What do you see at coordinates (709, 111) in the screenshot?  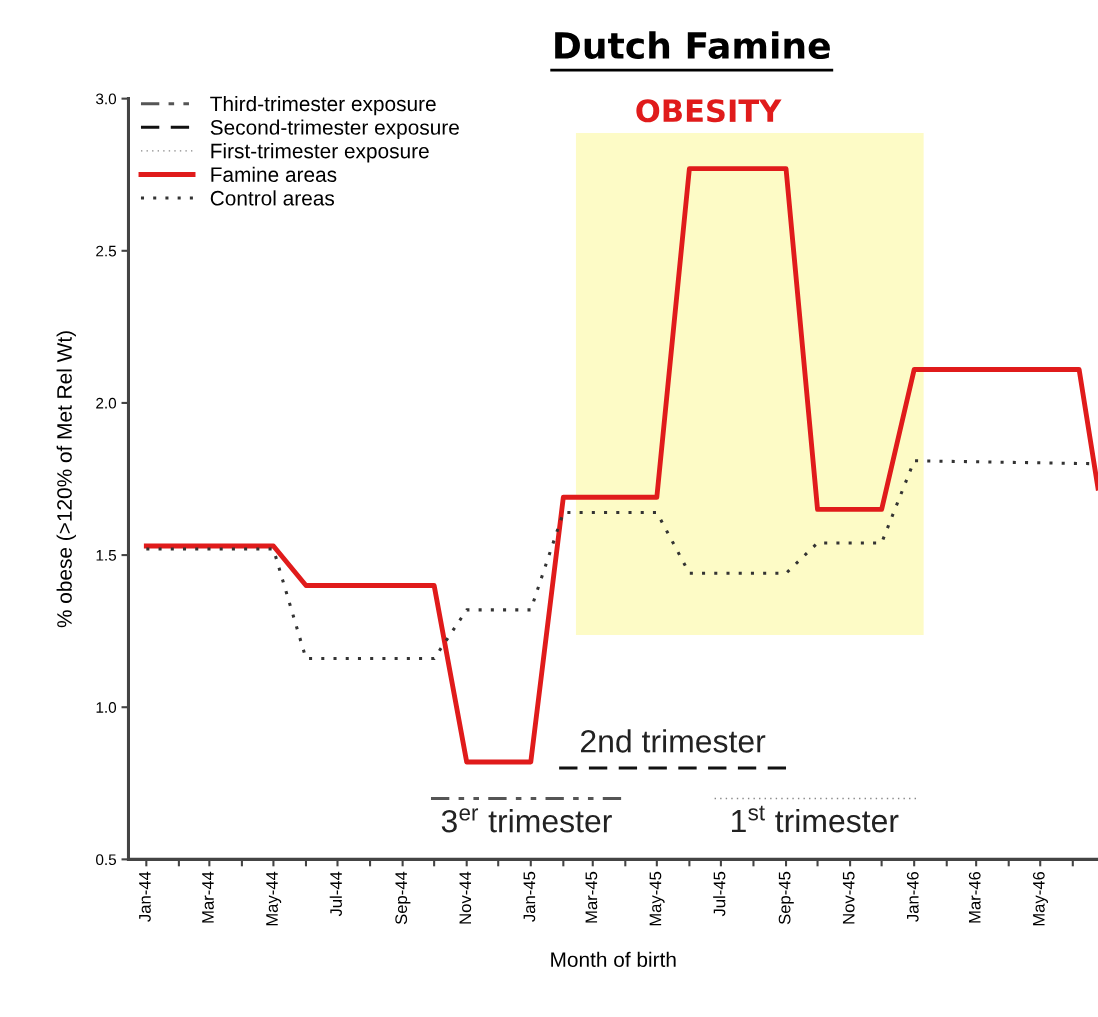 I see `band-label: OBESITY` at bounding box center [709, 111].